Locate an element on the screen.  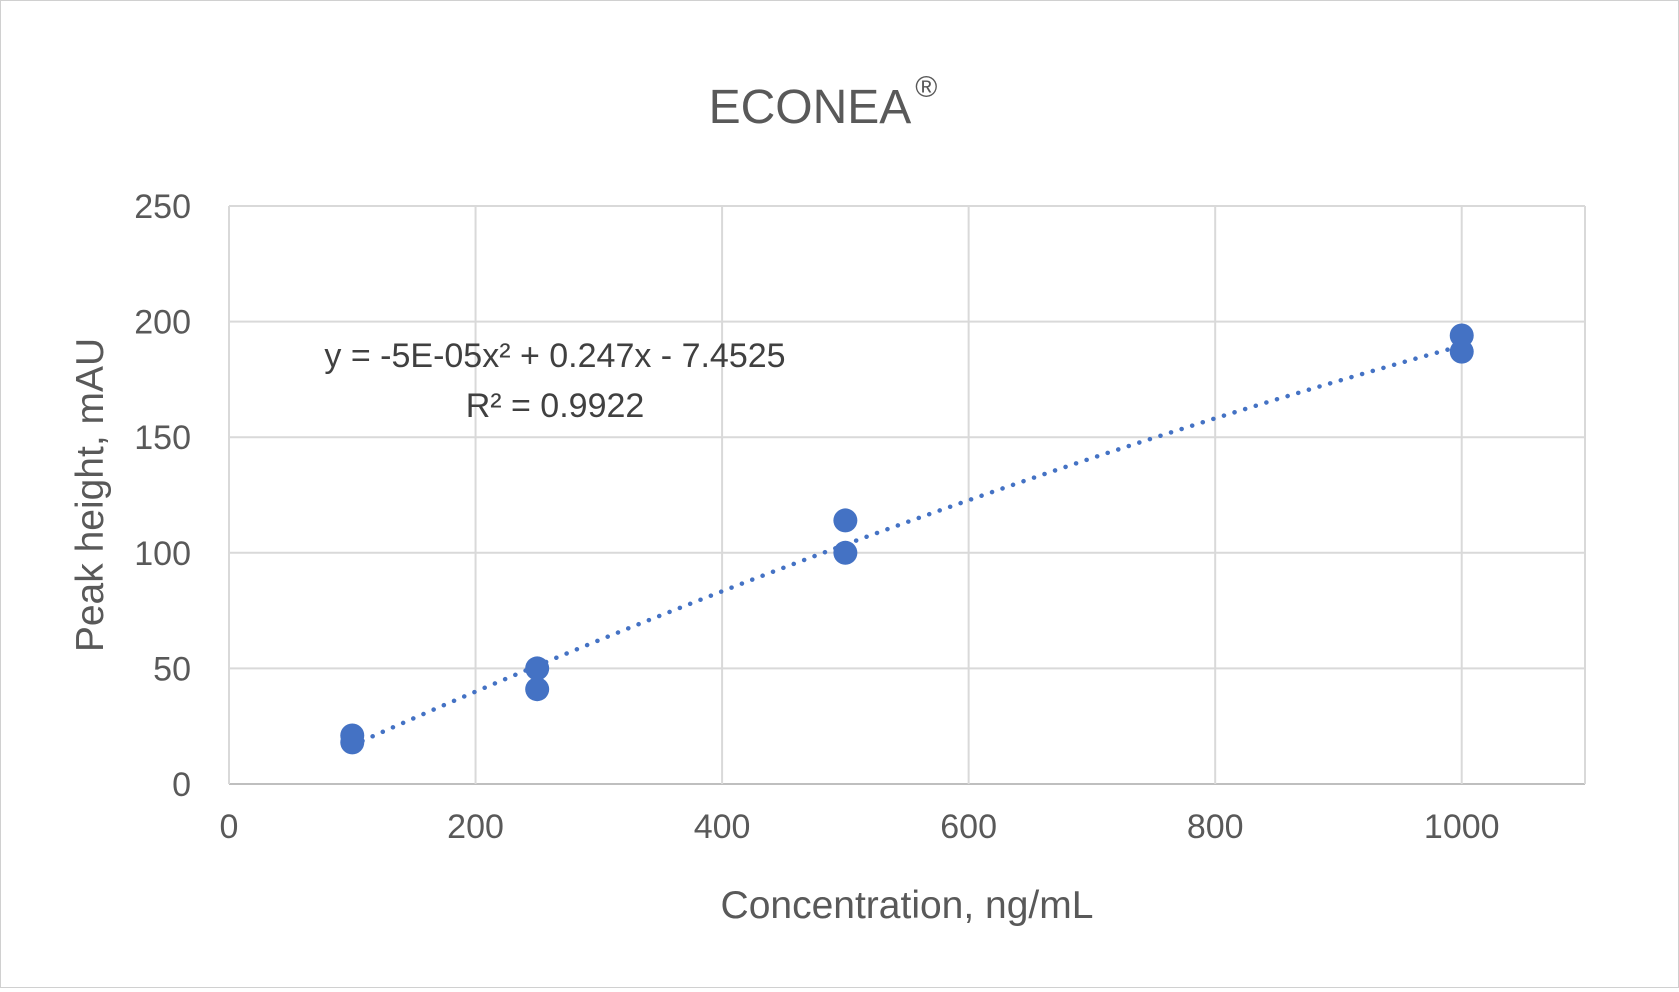
y-tick-label: 0 is located at coordinates (181, 785).